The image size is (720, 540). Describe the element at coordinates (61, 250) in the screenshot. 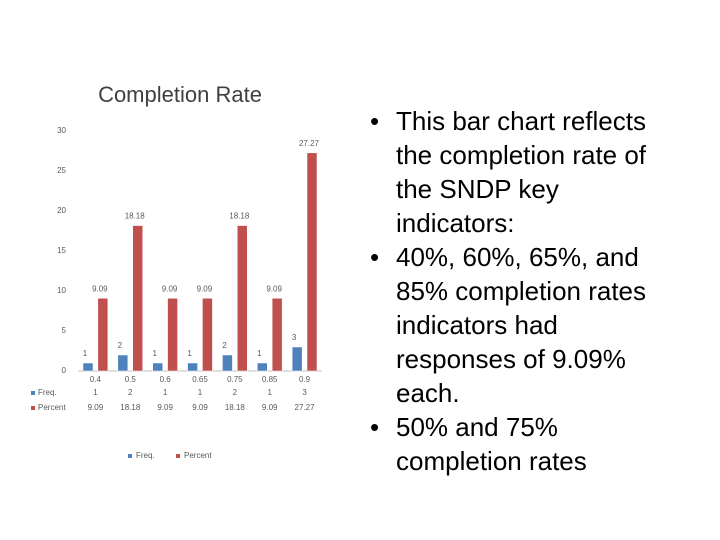

I see `y-tick-label: 15` at that location.